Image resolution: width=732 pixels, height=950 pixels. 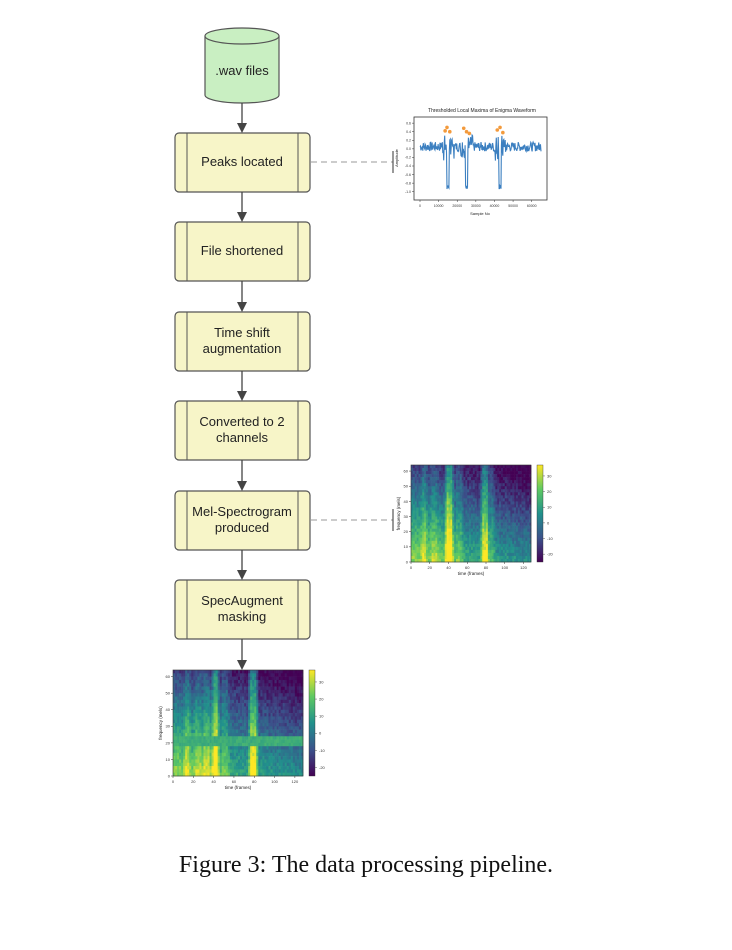 I want to click on step-label: Peaks located, so click(x=242, y=161).